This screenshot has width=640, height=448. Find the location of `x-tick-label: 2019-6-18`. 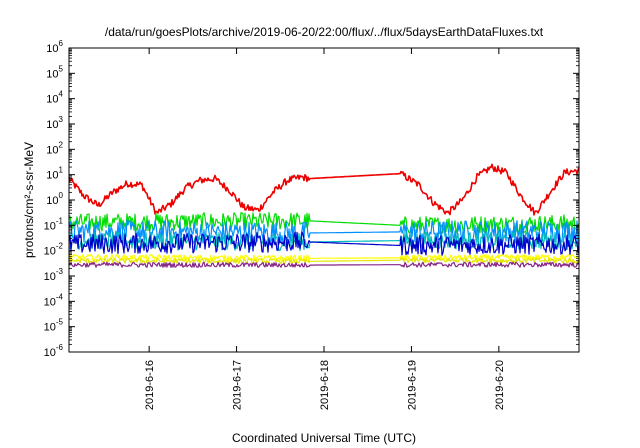

x-tick-label: 2019-6-18 is located at coordinates (325, 385).